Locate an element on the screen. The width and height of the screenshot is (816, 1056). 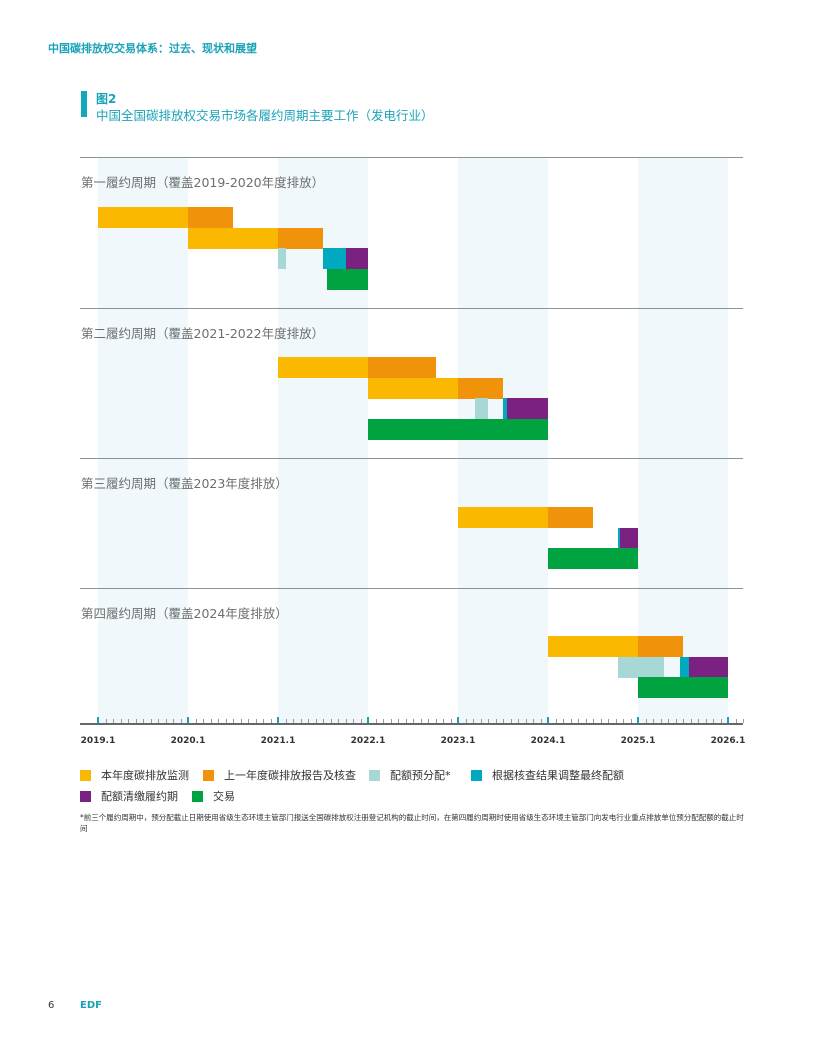
bar-surrender is located at coordinates (356, 259).